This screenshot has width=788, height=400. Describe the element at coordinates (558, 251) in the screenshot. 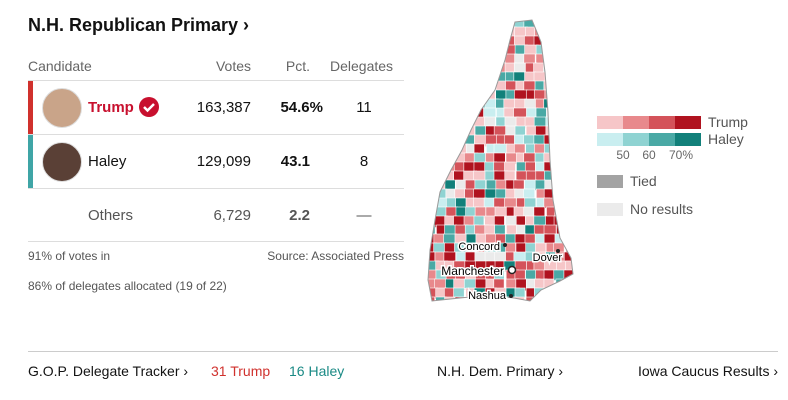

I see `city-dot` at that location.